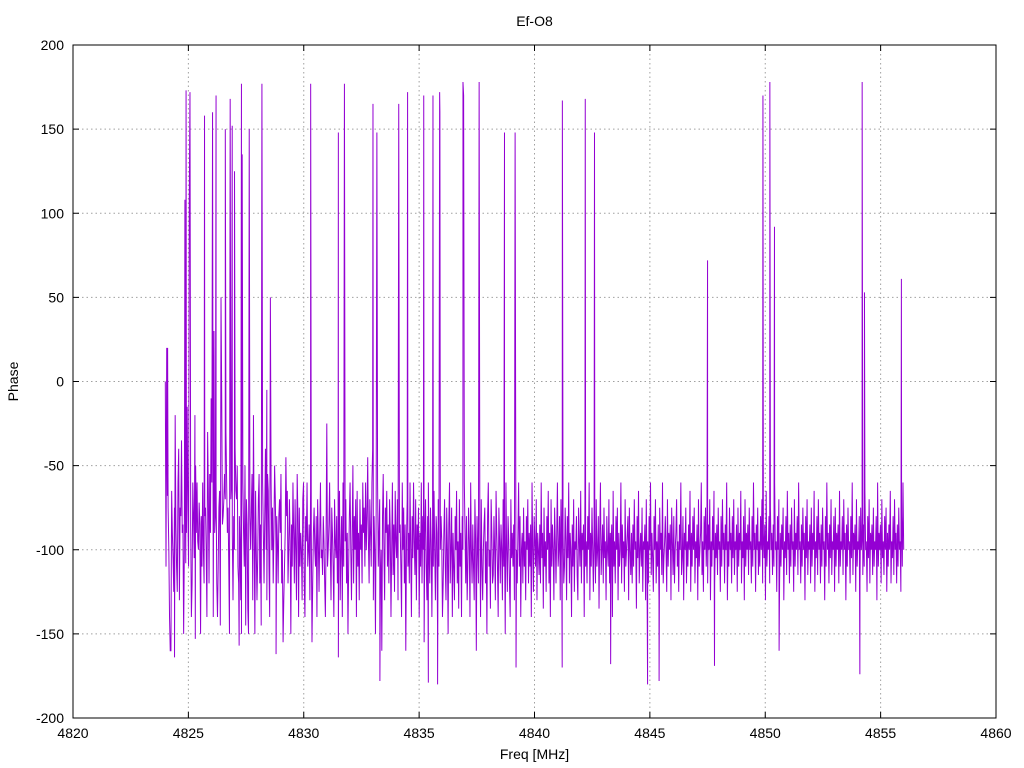 This screenshot has height=768, width=1024. What do you see at coordinates (649, 733) in the screenshot?
I see `x-tick-label: 4845` at bounding box center [649, 733].